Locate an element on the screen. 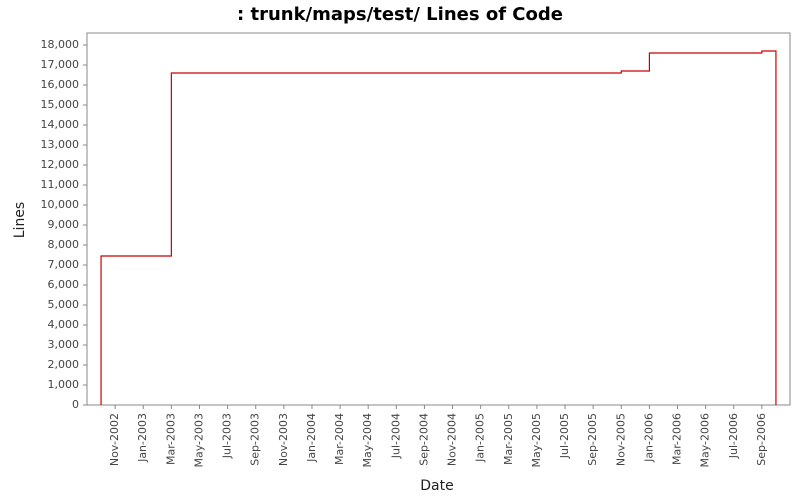  y-axis-label: Lines is located at coordinates (20, 220).